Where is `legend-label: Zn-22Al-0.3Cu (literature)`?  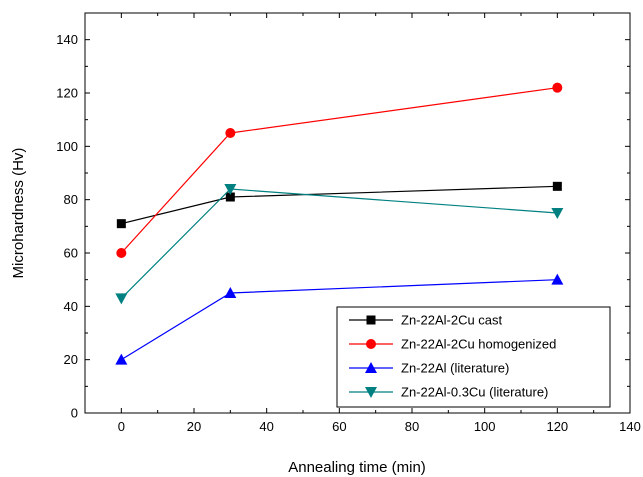 legend-label: Zn-22Al-0.3Cu (literature) is located at coordinates (474, 392).